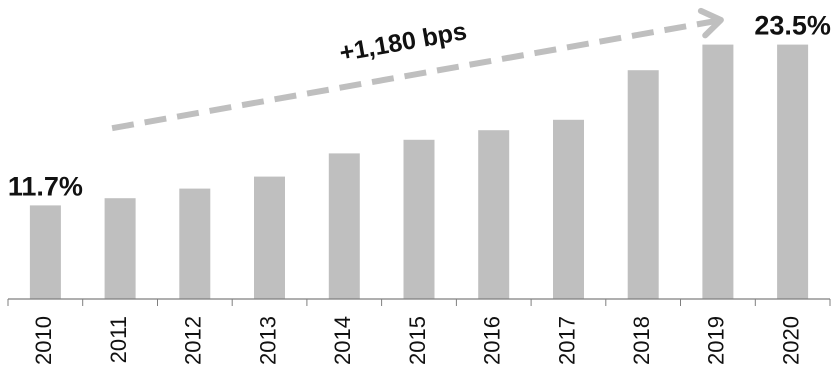 The width and height of the screenshot is (838, 376). I want to click on bar-2020, so click(793, 171).